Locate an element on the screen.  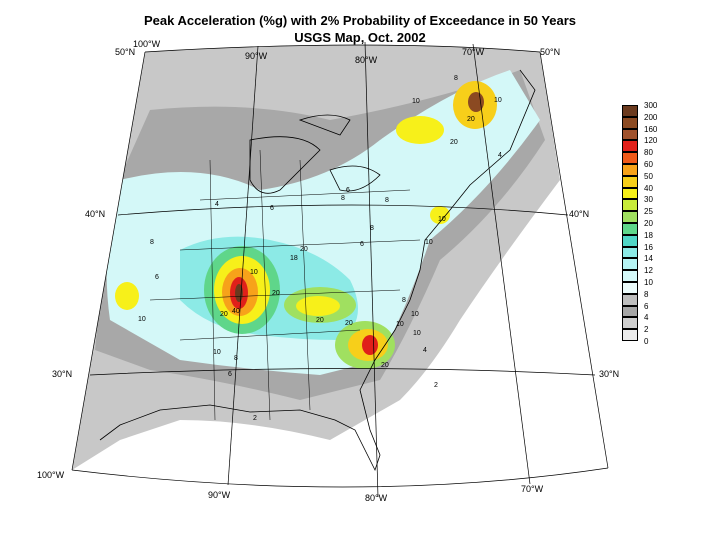
map-bottom-arc is located at coordinates (340, 477).